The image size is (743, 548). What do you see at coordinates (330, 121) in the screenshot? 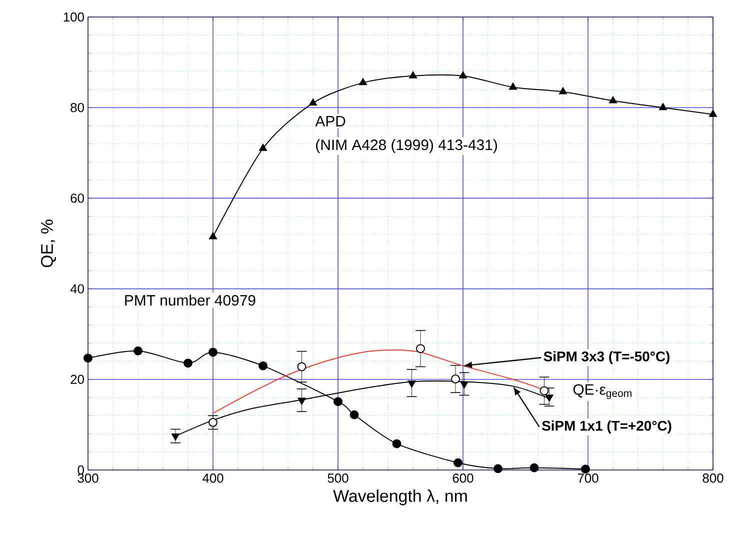
I see `annotation: APD` at bounding box center [330, 121].